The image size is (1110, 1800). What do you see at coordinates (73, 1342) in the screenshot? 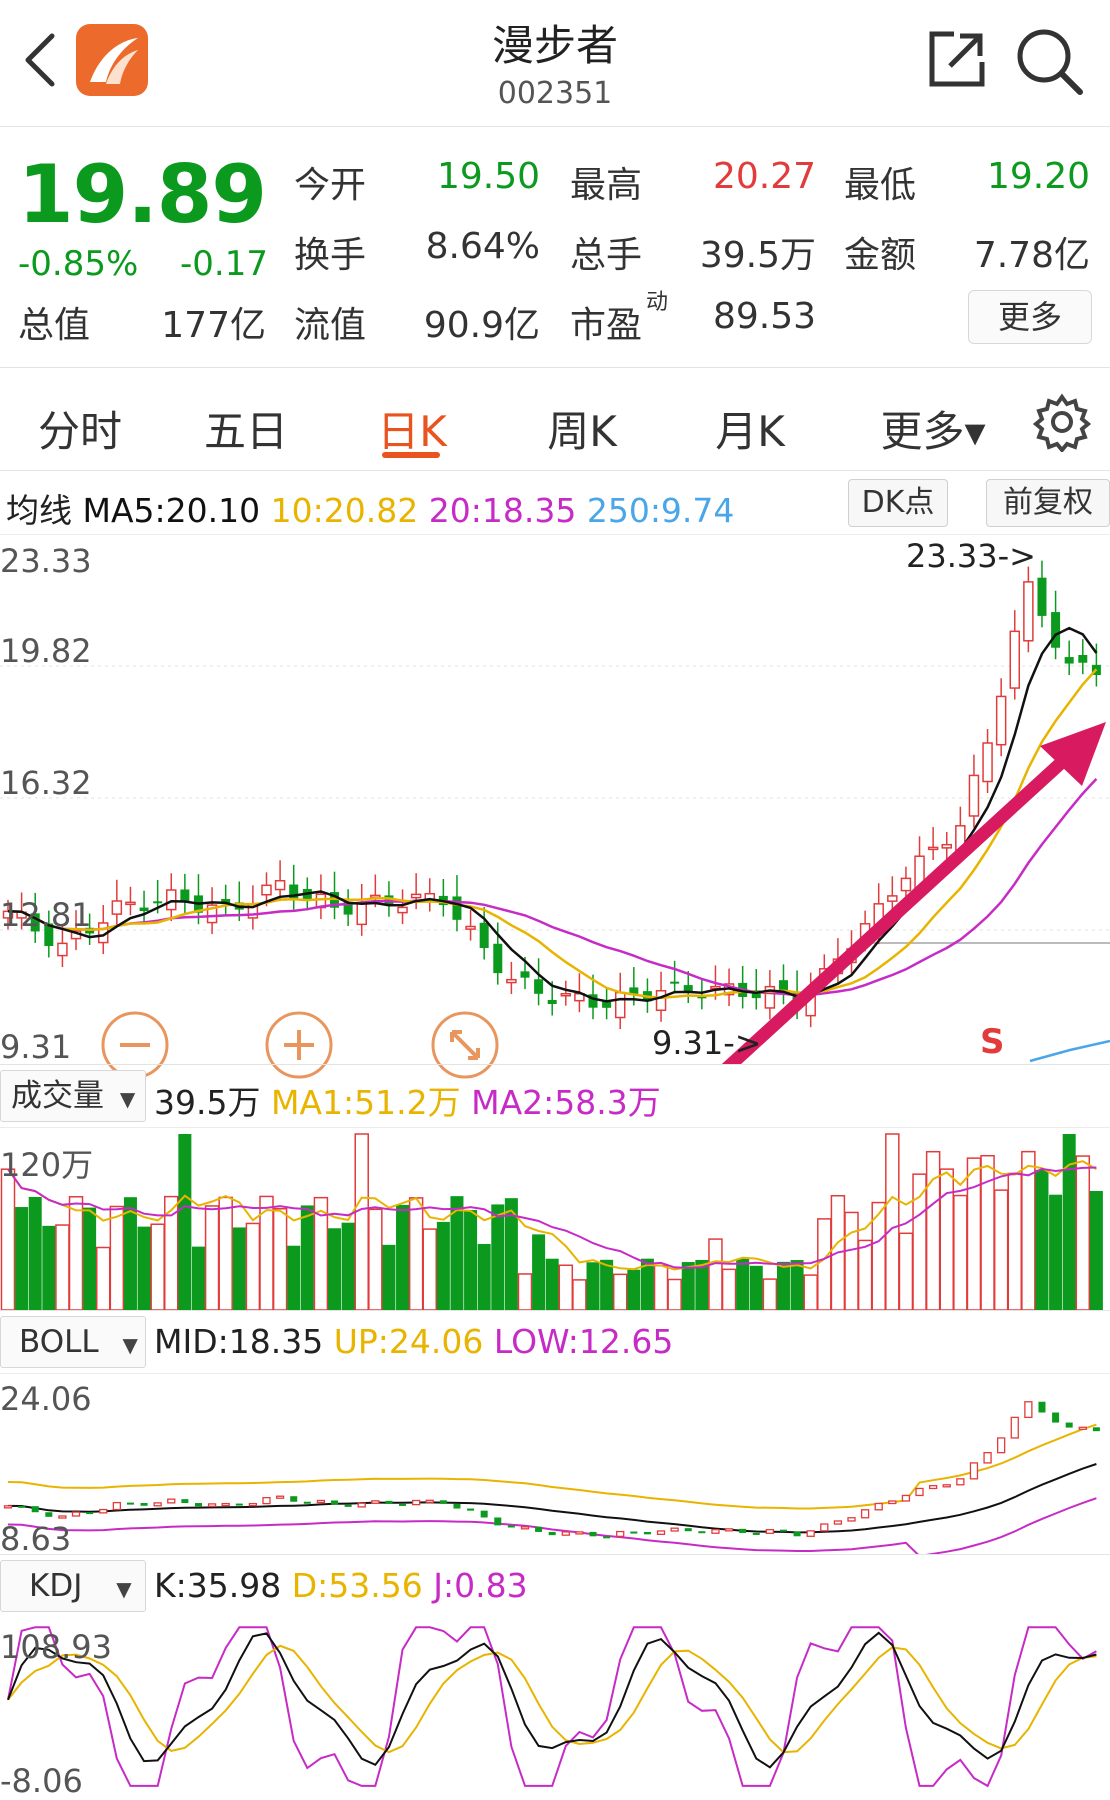
I see `boll-indicator-select: BOLL ▼` at bounding box center [73, 1342].